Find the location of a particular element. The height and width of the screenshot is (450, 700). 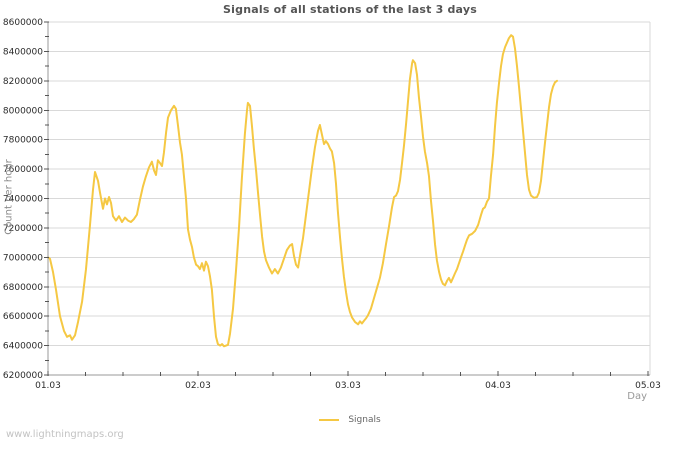

watermark-text: www.lightningmaps.org is located at coordinates (65, 434).